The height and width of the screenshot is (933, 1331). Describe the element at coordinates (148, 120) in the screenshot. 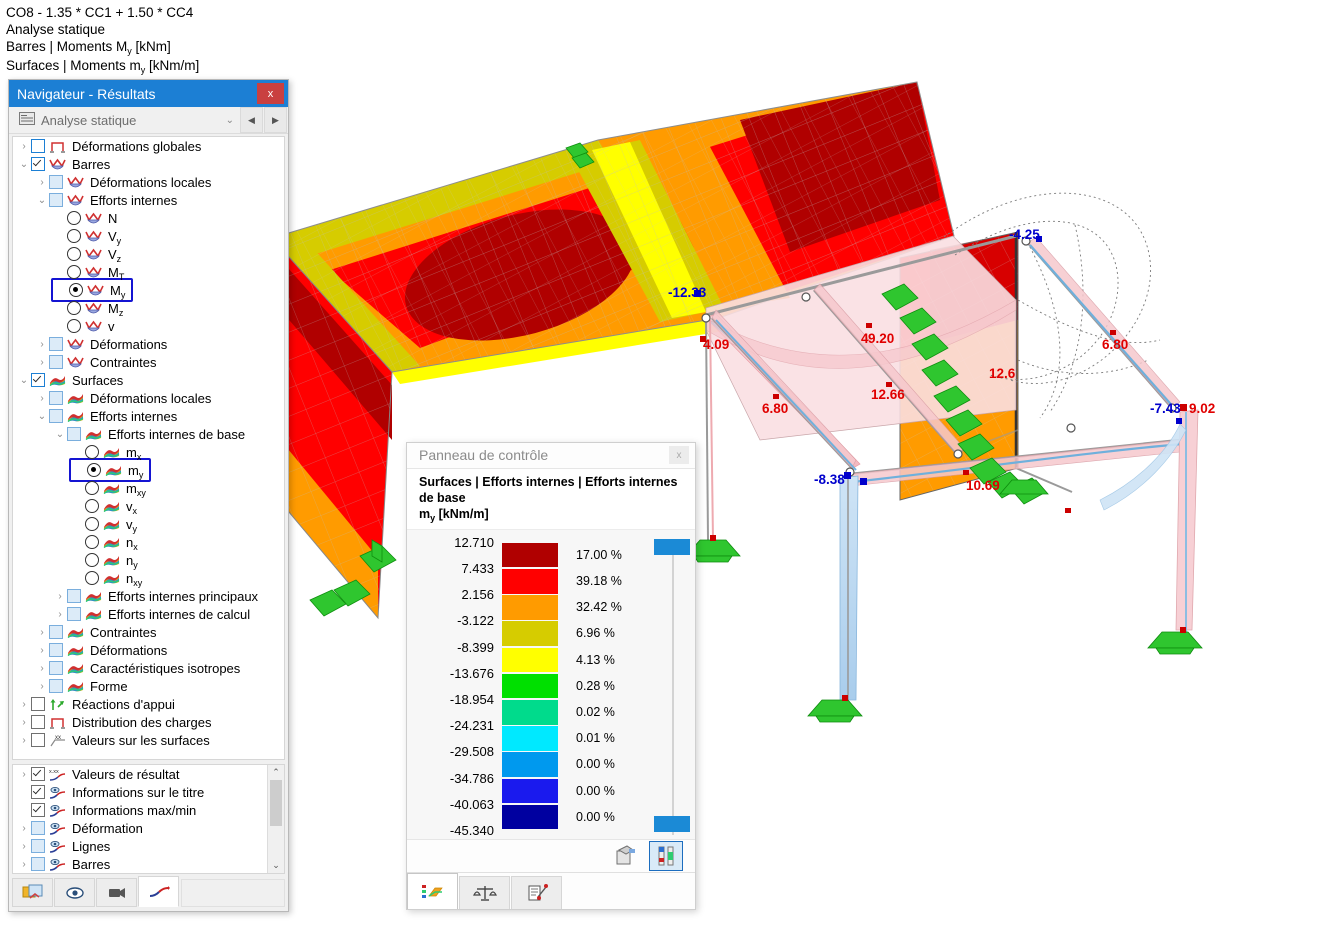

I see `analysis-type-combobox: Analyse statique ⌄ ◀ ▶` at that location.